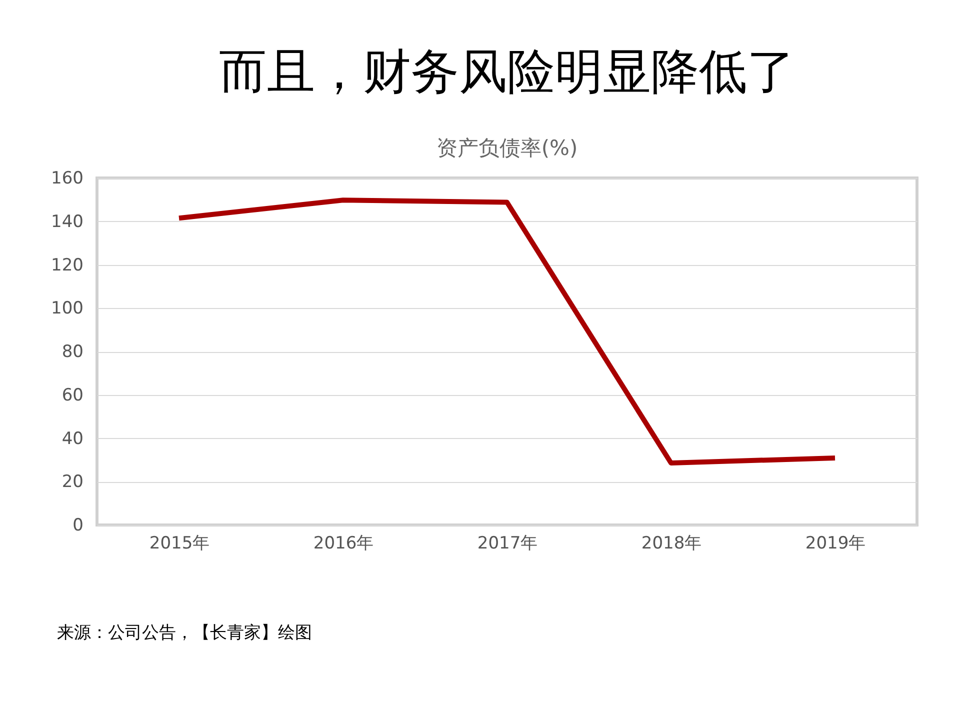  What do you see at coordinates (507, 148) in the screenshot?
I see `chart-subtitle: 资产负债率(%)` at bounding box center [507, 148].